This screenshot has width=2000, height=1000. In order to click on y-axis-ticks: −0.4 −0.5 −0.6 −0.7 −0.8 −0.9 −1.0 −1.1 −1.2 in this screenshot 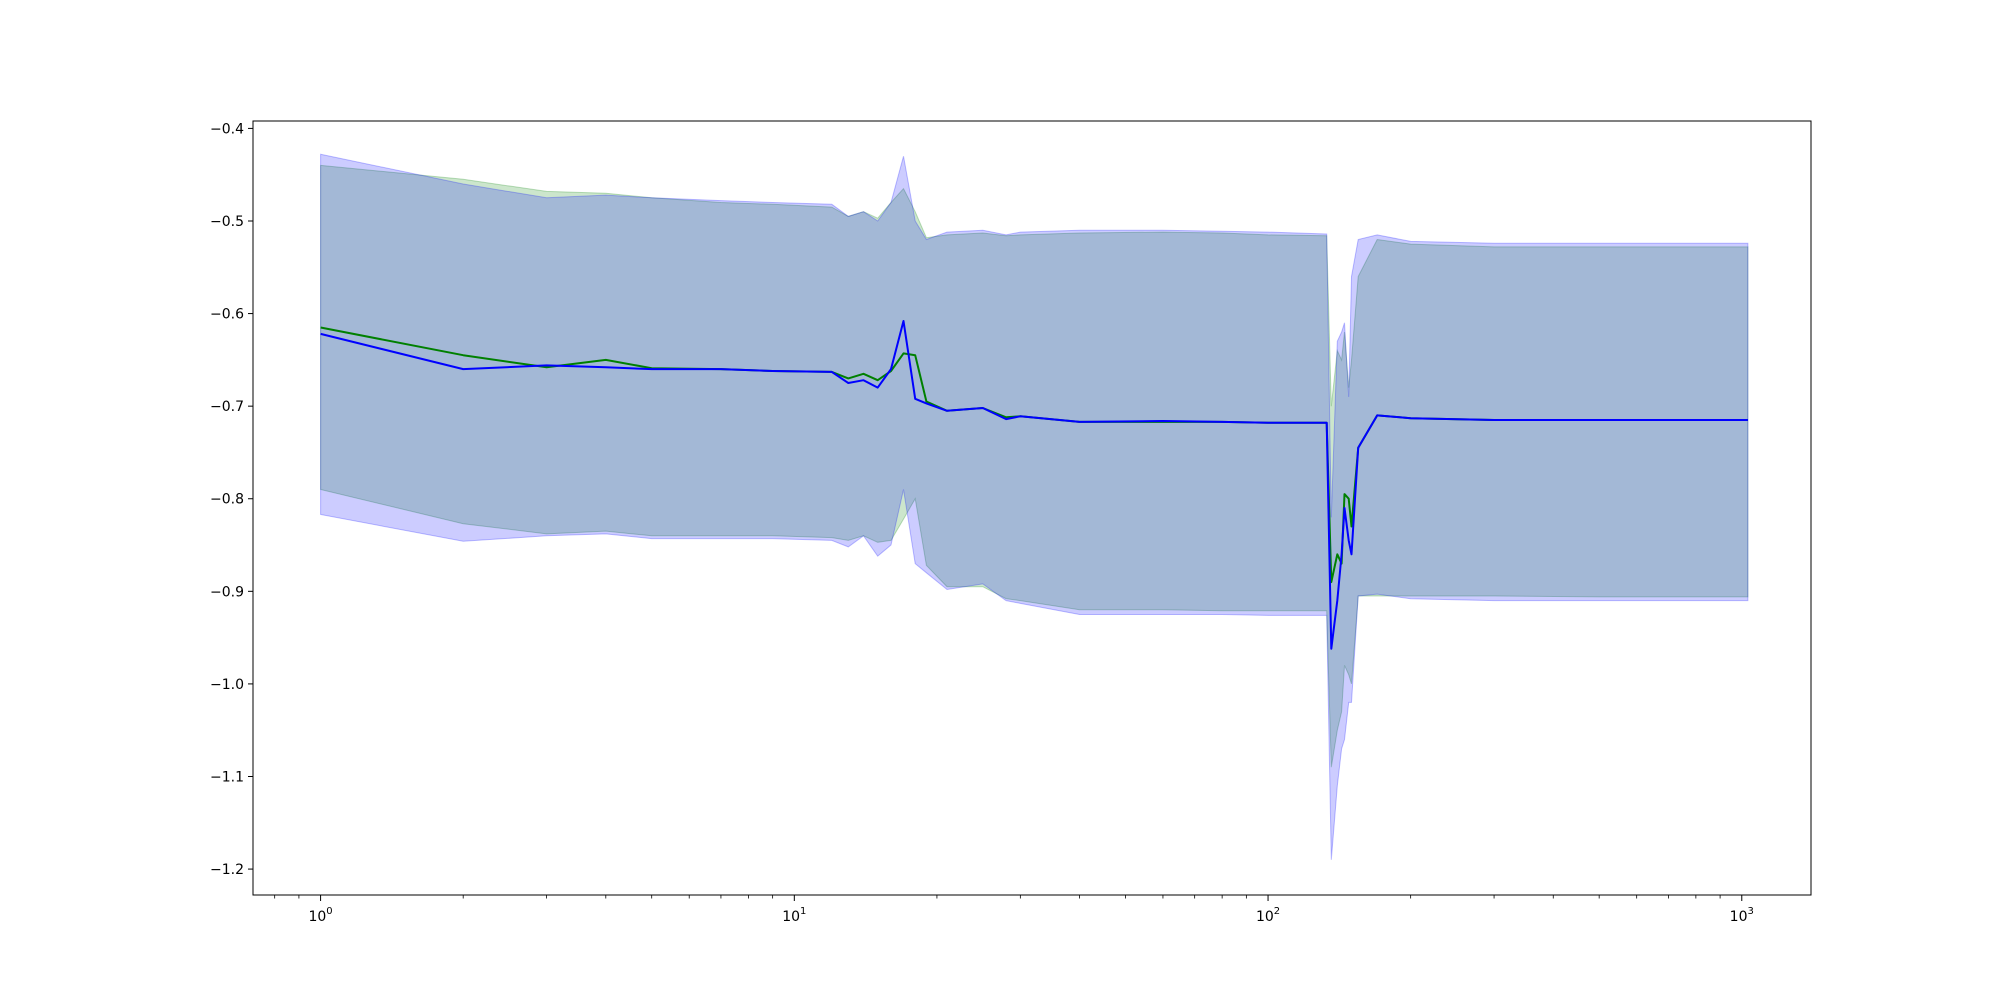, I will do `click(231, 499)`.